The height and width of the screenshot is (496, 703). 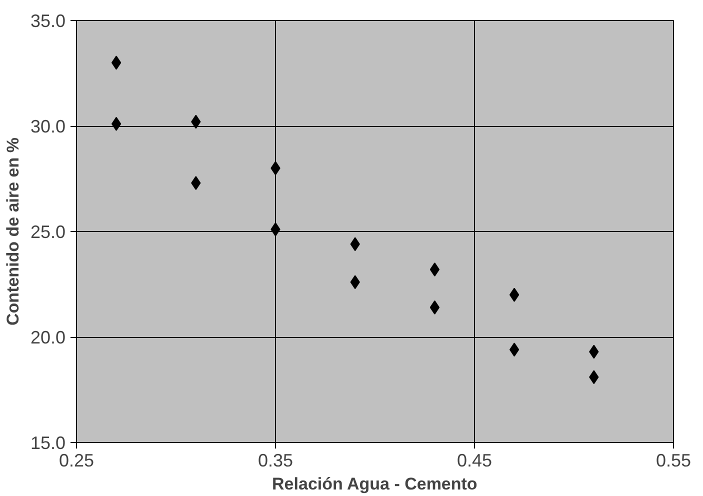 I want to click on y-tick-label: 30.0, so click(x=48, y=126).